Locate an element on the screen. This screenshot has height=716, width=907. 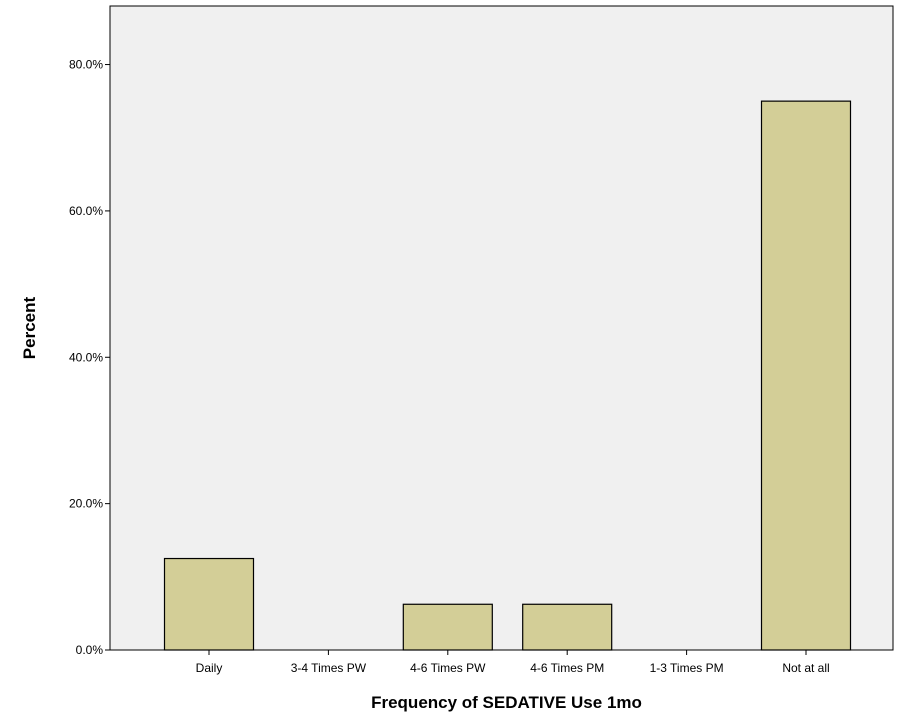
x-tick-label: Daily is located at coordinates (209, 668).